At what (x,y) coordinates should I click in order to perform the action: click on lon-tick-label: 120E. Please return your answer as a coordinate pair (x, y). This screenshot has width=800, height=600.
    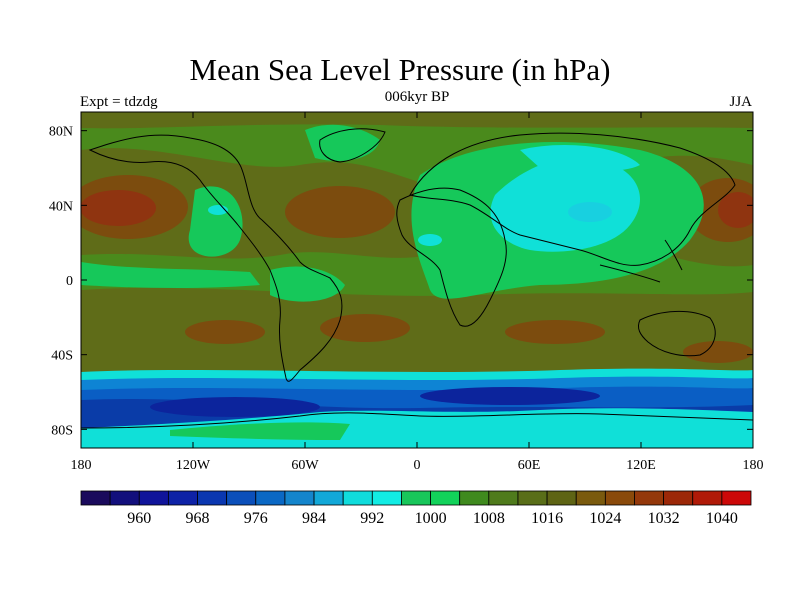
    Looking at the image, I should click on (641, 465).